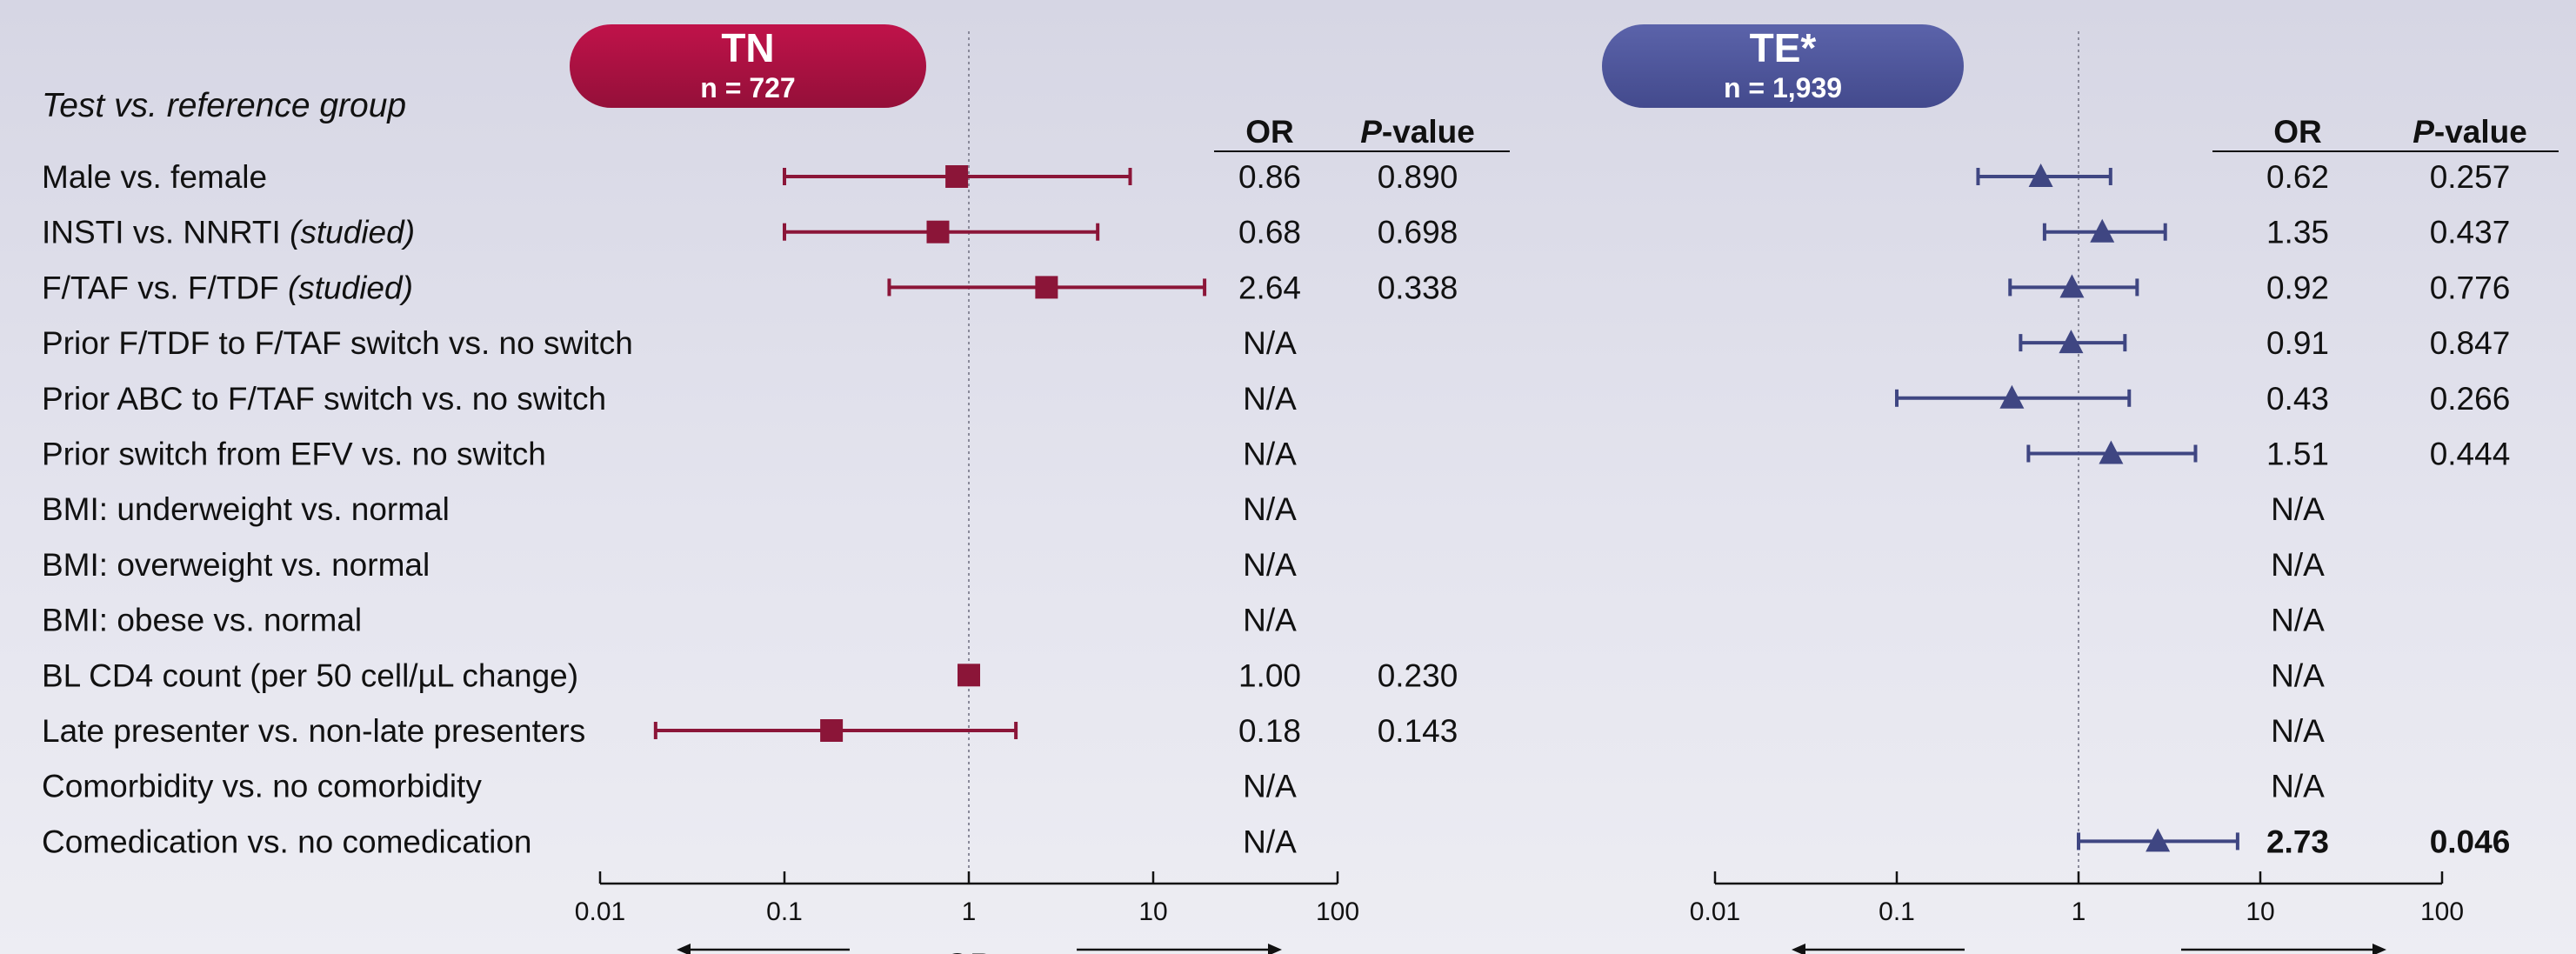 The width and height of the screenshot is (2576, 954). I want to click on row-label: BMI: underweight vs. normal, so click(246, 509).